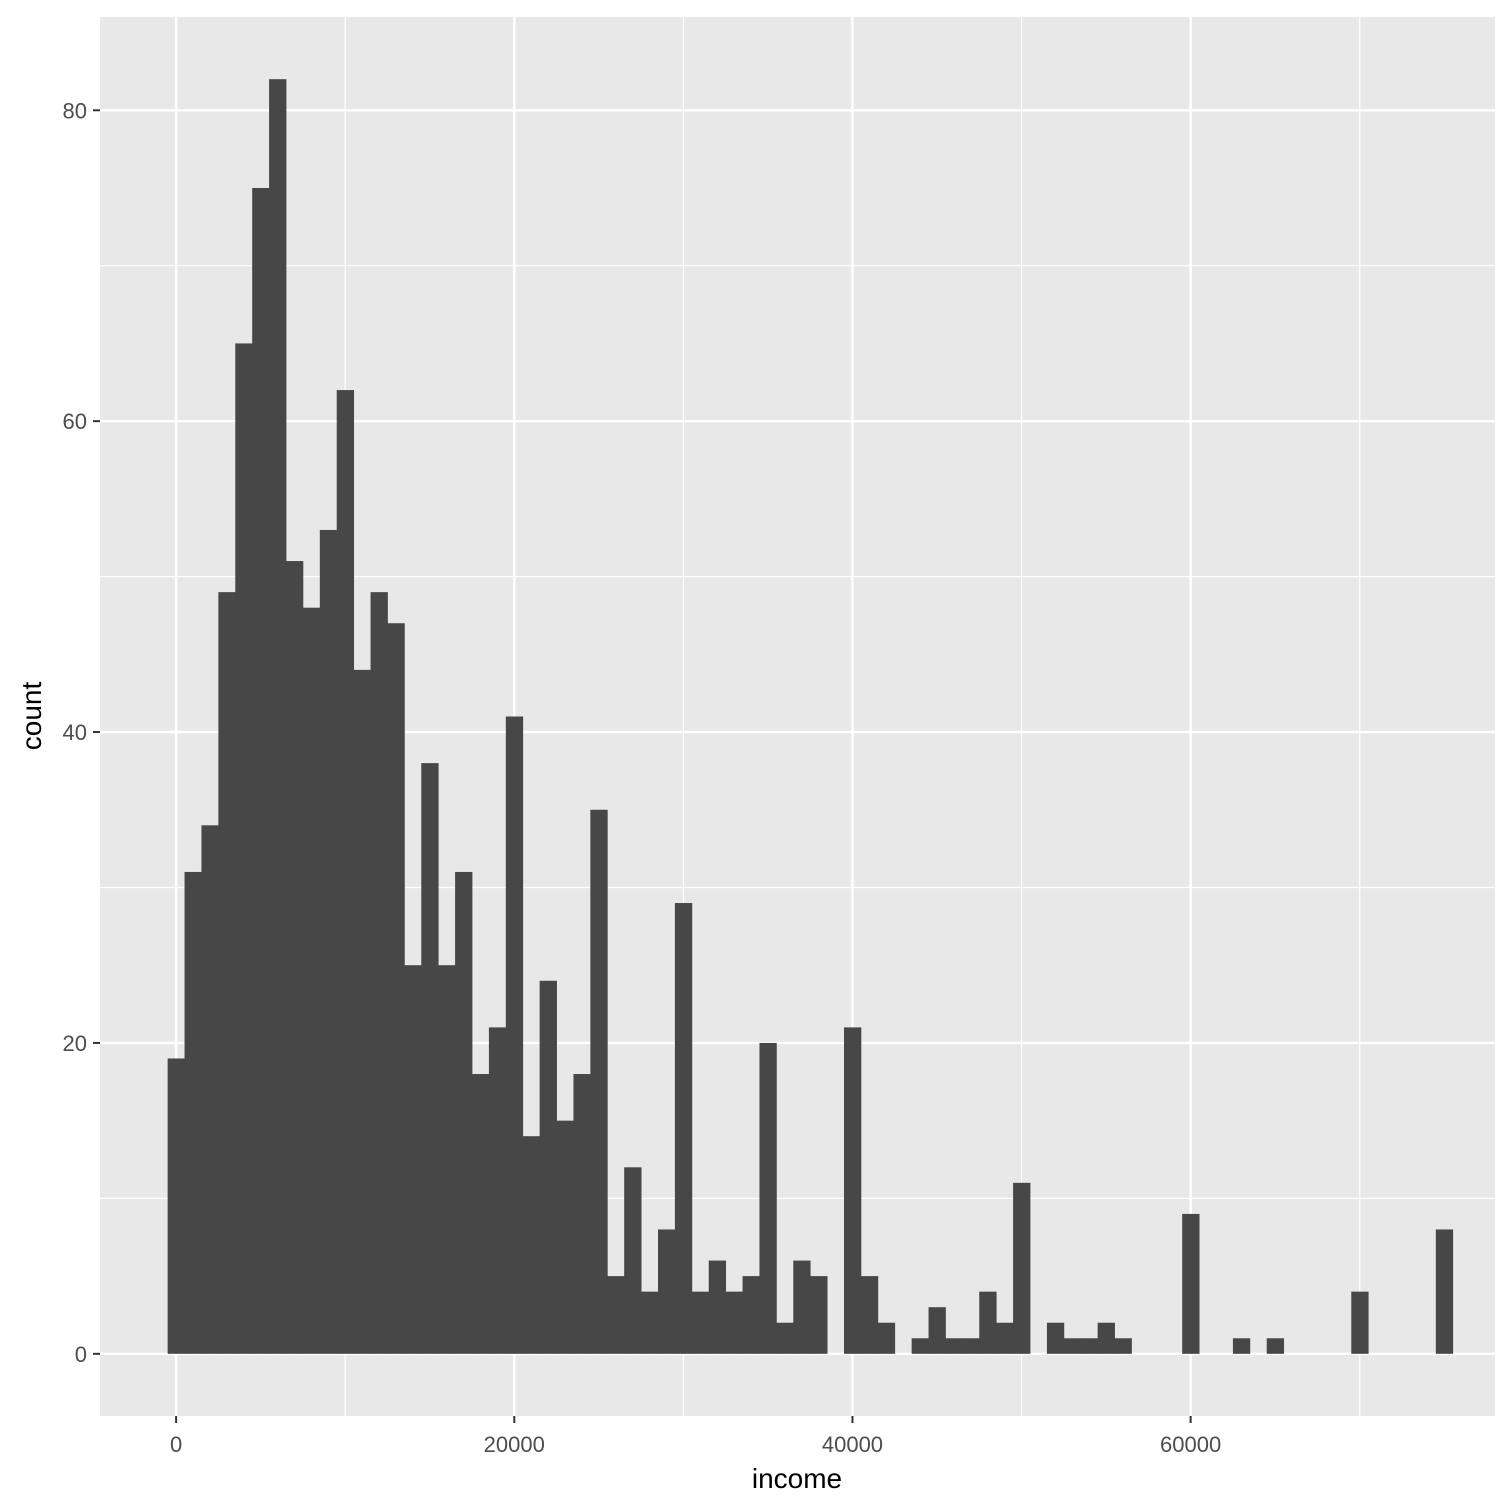 This screenshot has height=1512, width=1512. I want to click on x-axis-title: income, so click(797, 1478).